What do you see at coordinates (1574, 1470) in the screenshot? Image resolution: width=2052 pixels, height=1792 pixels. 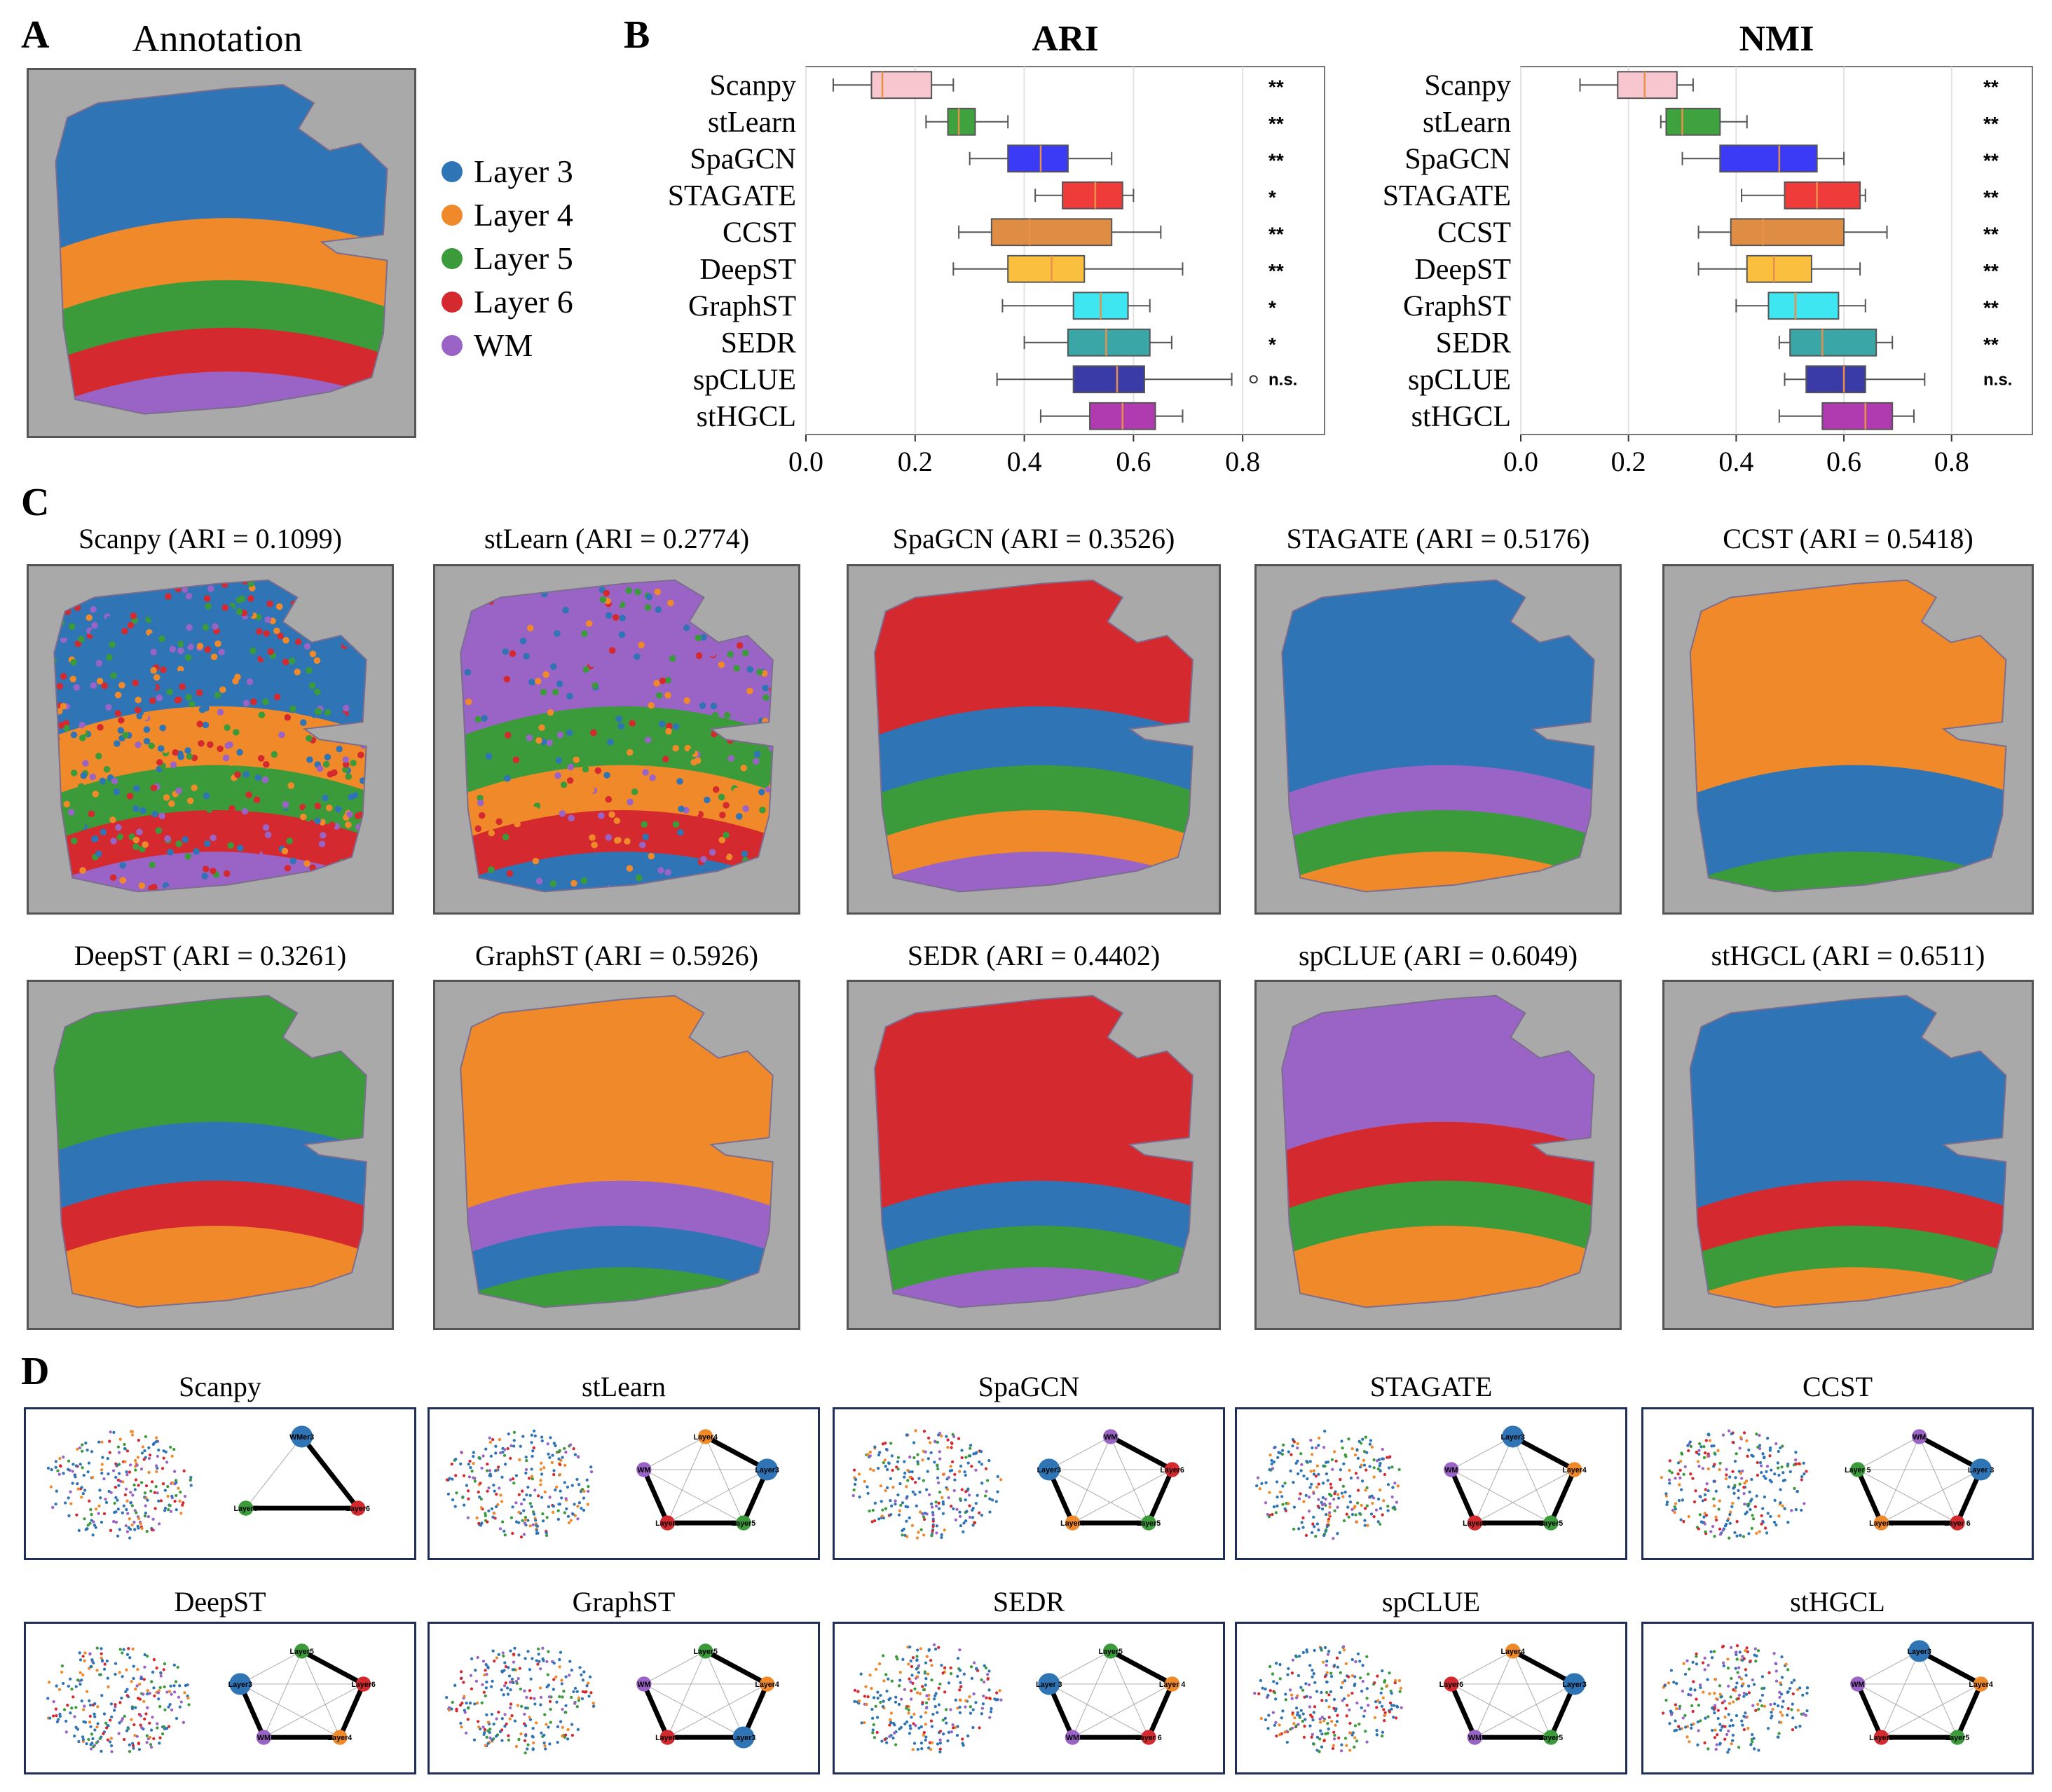 I see `paga-node-label: Layer4` at bounding box center [1574, 1470].